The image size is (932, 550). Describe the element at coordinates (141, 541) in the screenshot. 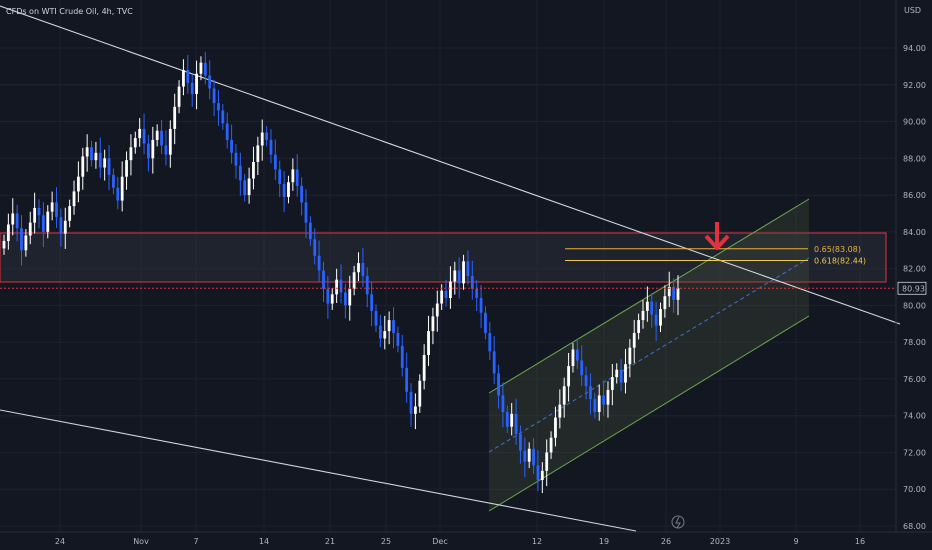

I see `time-tick-label: Nov` at that location.